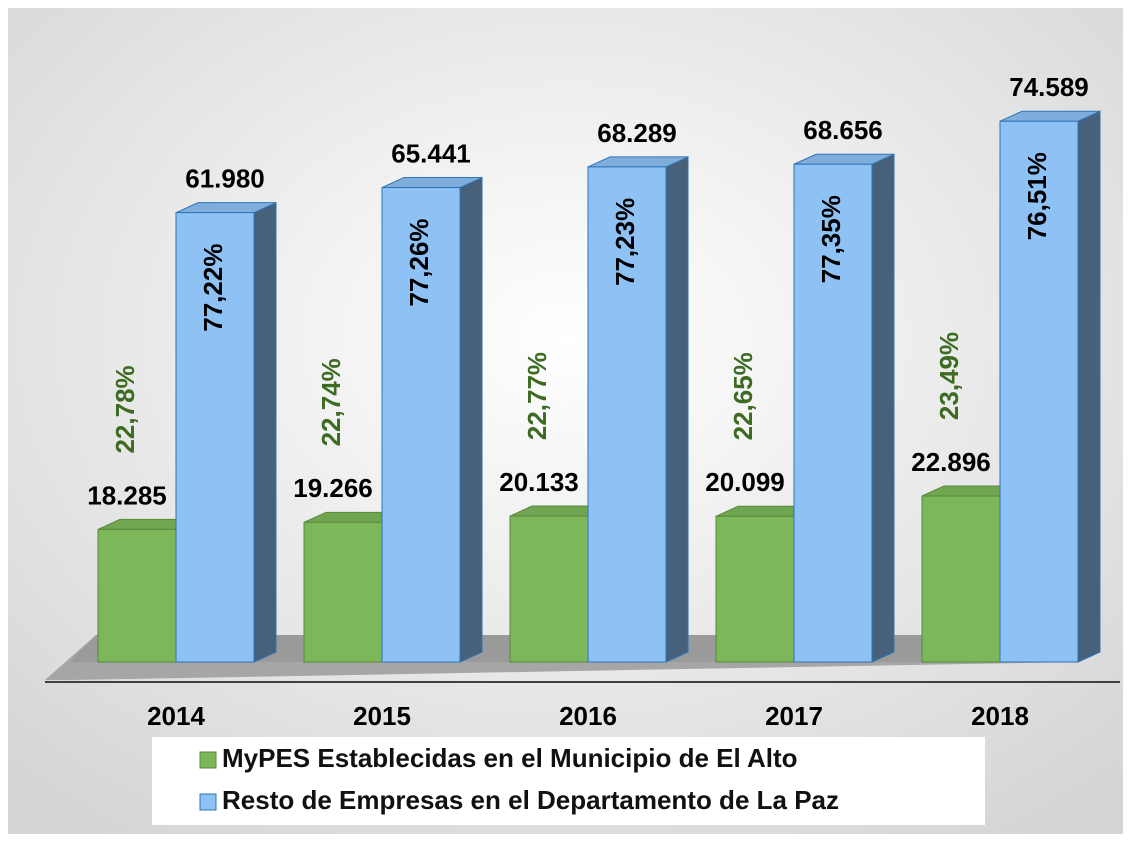 Image resolution: width=1131 pixels, height=842 pixels. What do you see at coordinates (127, 495) in the screenshot?
I see `value-label: 18.285` at bounding box center [127, 495].